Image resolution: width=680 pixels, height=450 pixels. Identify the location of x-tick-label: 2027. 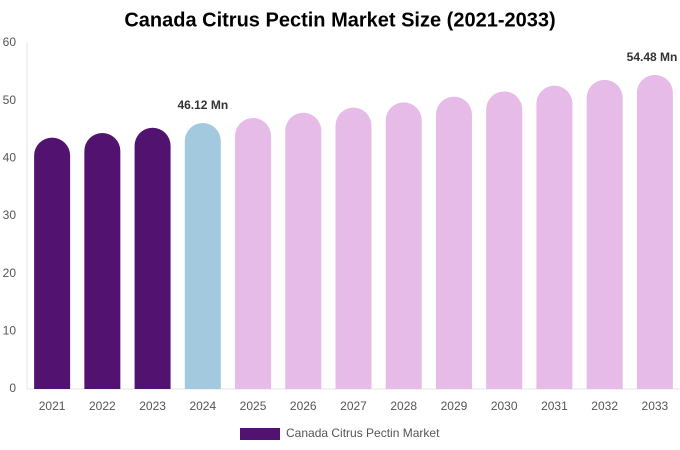
(353, 406).